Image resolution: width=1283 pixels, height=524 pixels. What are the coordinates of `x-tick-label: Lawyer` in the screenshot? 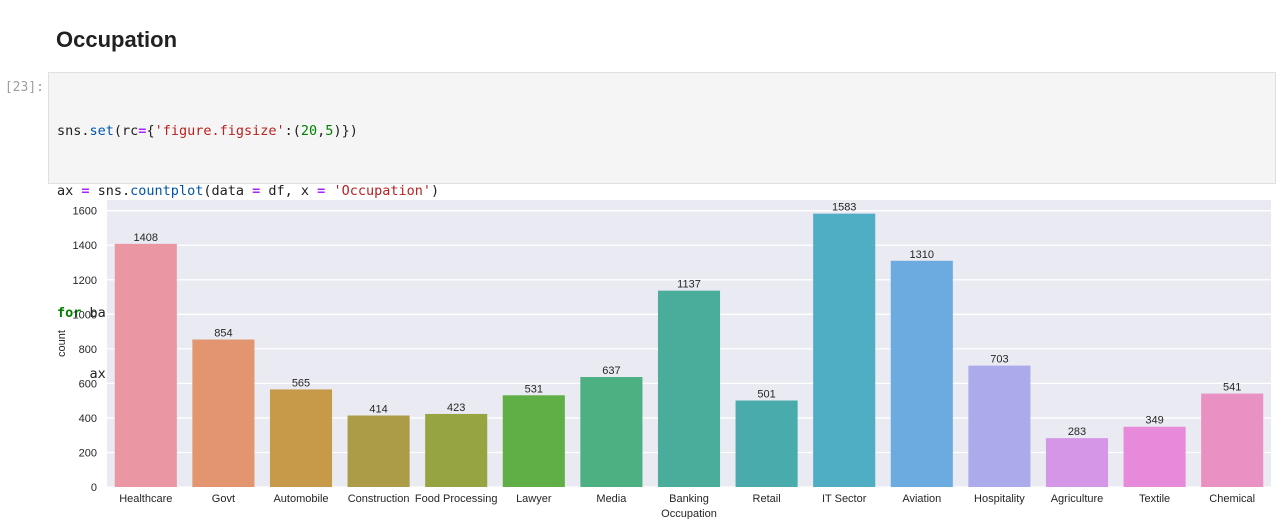 It's located at (534, 499).